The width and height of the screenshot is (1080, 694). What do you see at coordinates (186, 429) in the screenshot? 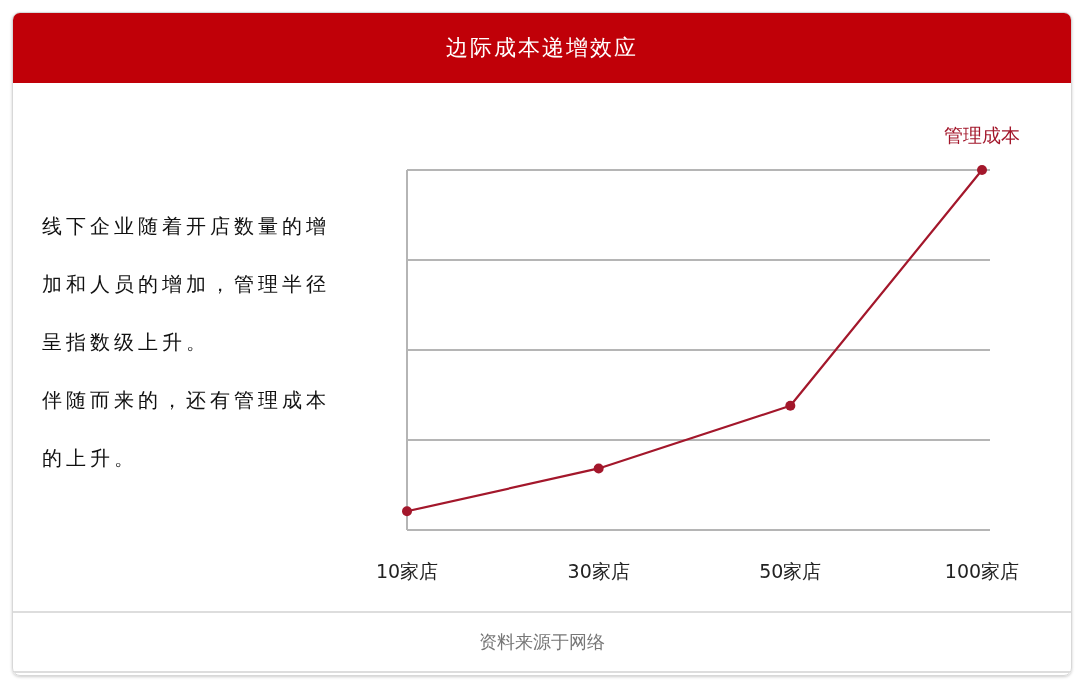
I see `text: 伴随而来的，还有管理成本的上升。` at bounding box center [186, 429].